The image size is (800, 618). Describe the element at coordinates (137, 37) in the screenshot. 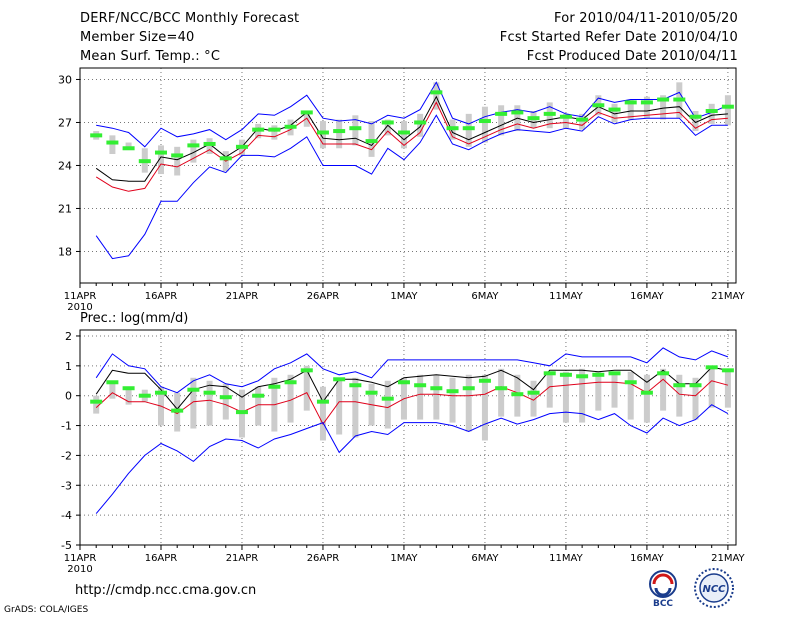

I see `member-size: Member Size=40` at that location.